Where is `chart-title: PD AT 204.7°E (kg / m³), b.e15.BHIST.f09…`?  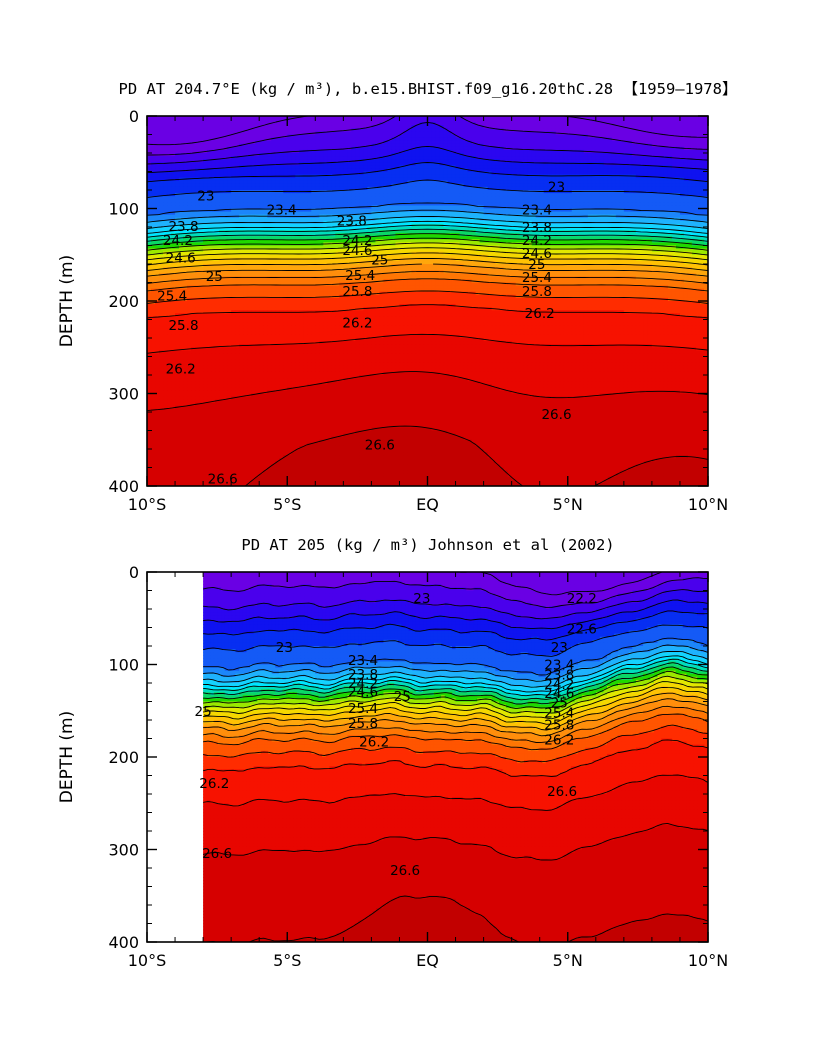
chart-title: PD AT 204.7°E (kg / m³), b.e15.BHIST.f09… is located at coordinates (428, 89).